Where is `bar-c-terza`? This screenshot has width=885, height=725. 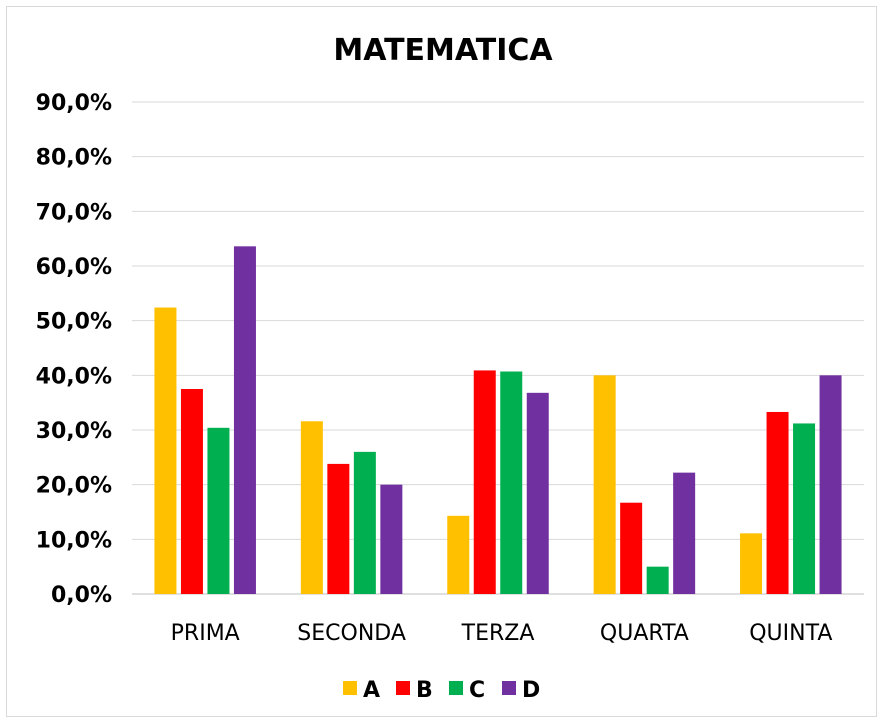 bar-c-terza is located at coordinates (511, 482).